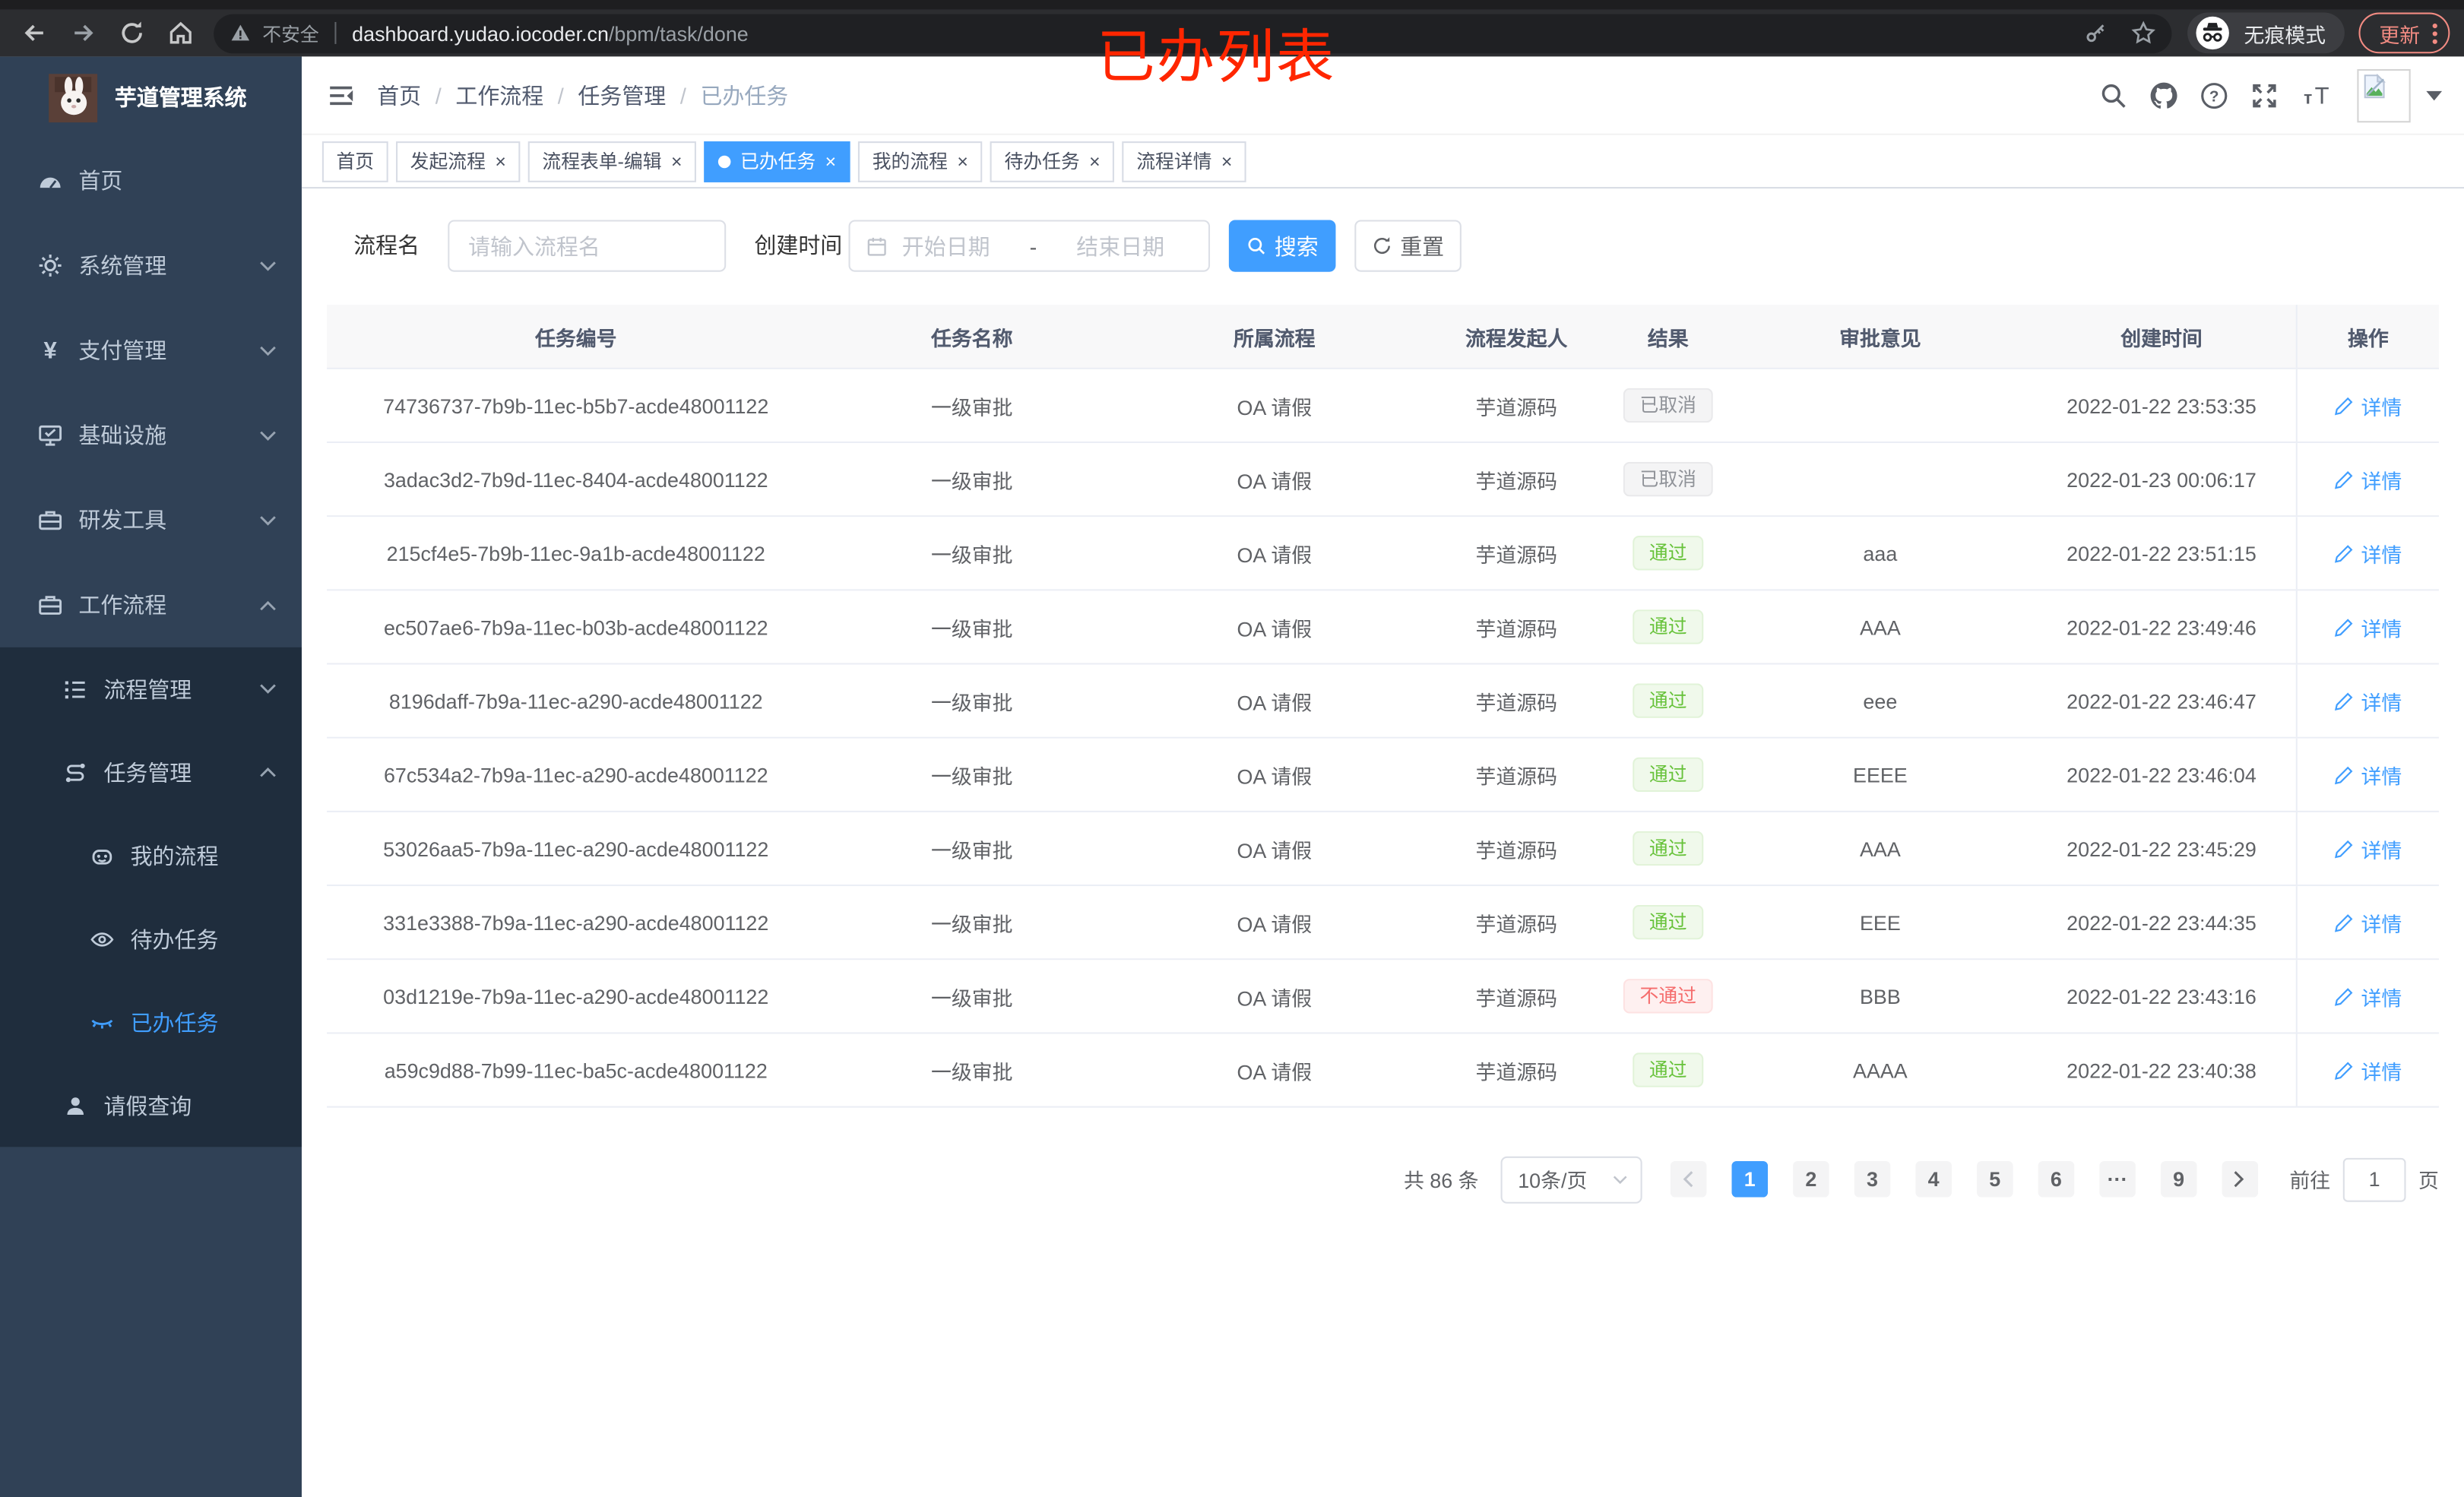 The image size is (2464, 1497). Describe the element at coordinates (100, 181) in the screenshot. I see `sidebar-item-label: 首页` at that location.